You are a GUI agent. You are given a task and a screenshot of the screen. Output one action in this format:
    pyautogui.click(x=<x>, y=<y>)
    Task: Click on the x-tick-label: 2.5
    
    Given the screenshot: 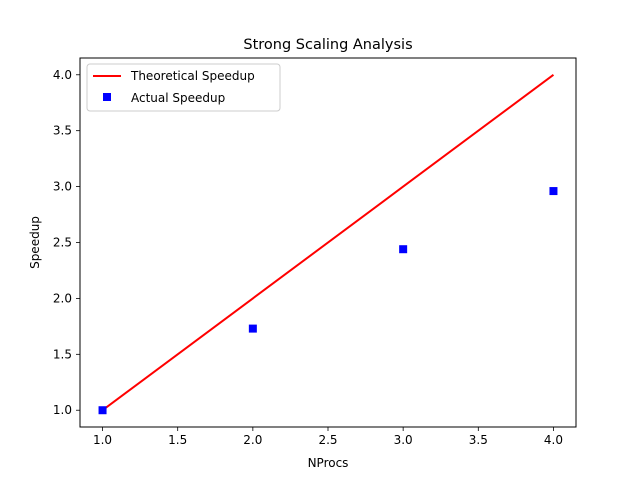 What is the action you would take?
    pyautogui.click(x=327, y=440)
    